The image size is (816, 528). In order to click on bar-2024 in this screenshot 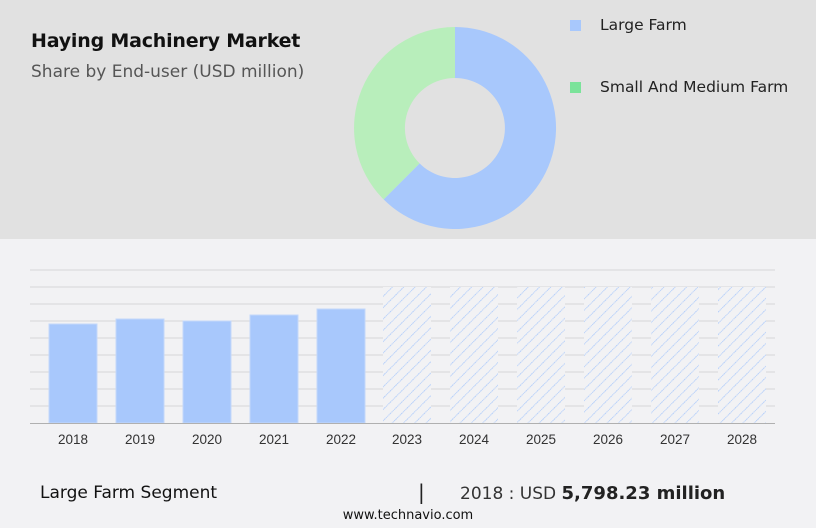, I will do `click(474, 355)`.